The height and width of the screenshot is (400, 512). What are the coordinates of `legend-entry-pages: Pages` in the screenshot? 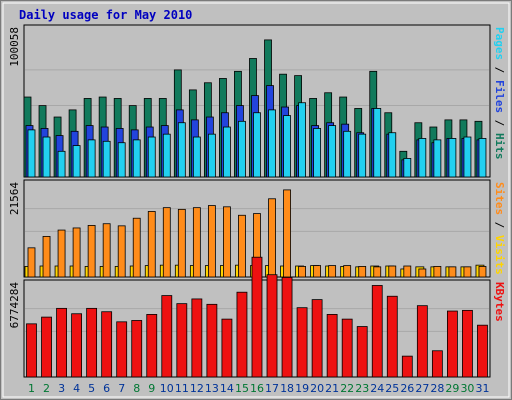 It's located at (499, 43).